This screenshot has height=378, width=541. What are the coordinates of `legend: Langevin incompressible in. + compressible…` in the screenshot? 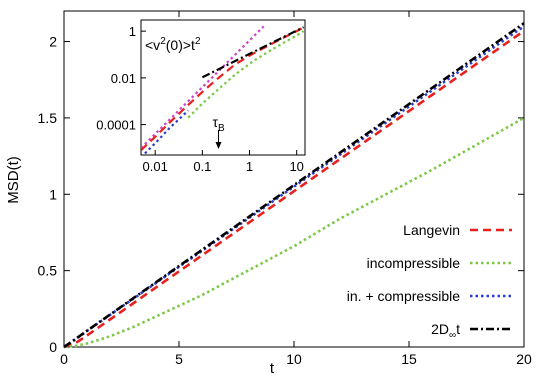 It's located at (429, 281).